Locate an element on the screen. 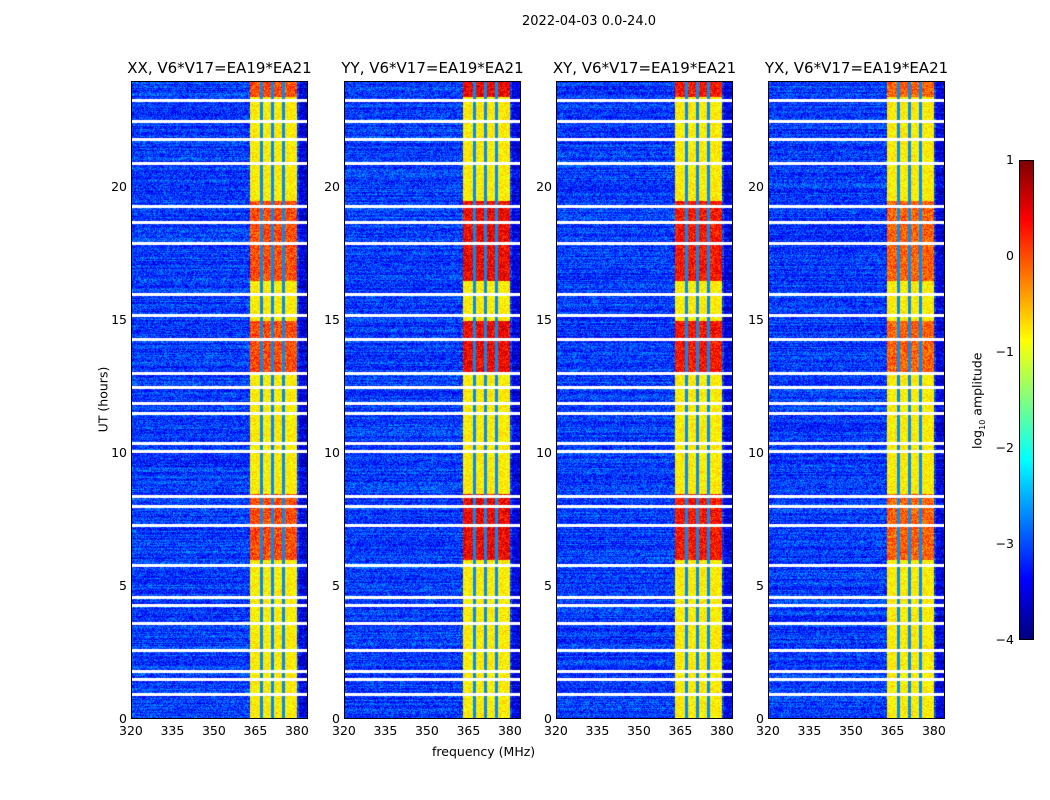 The height and width of the screenshot is (800, 1050). colorbar-tick-label: −3 is located at coordinates (1004, 543).